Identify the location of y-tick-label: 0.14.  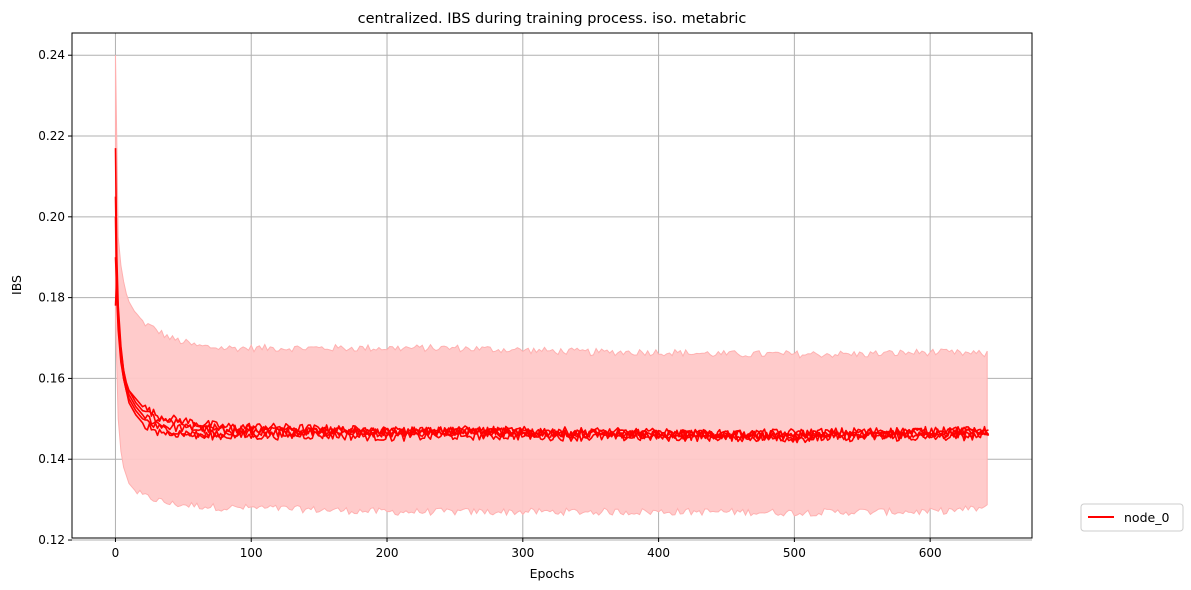
(51, 459).